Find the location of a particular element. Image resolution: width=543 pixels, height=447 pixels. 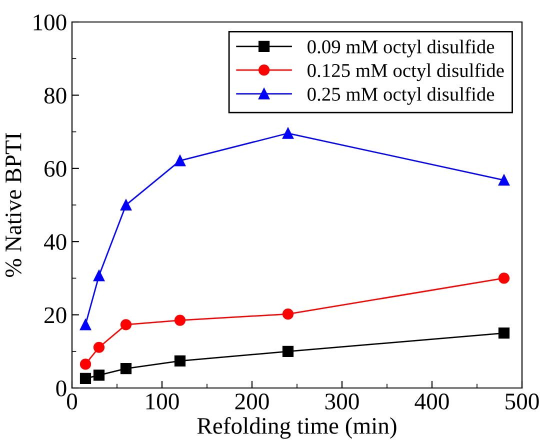

y-axis-title: % Native BPTI is located at coordinates (13, 205).